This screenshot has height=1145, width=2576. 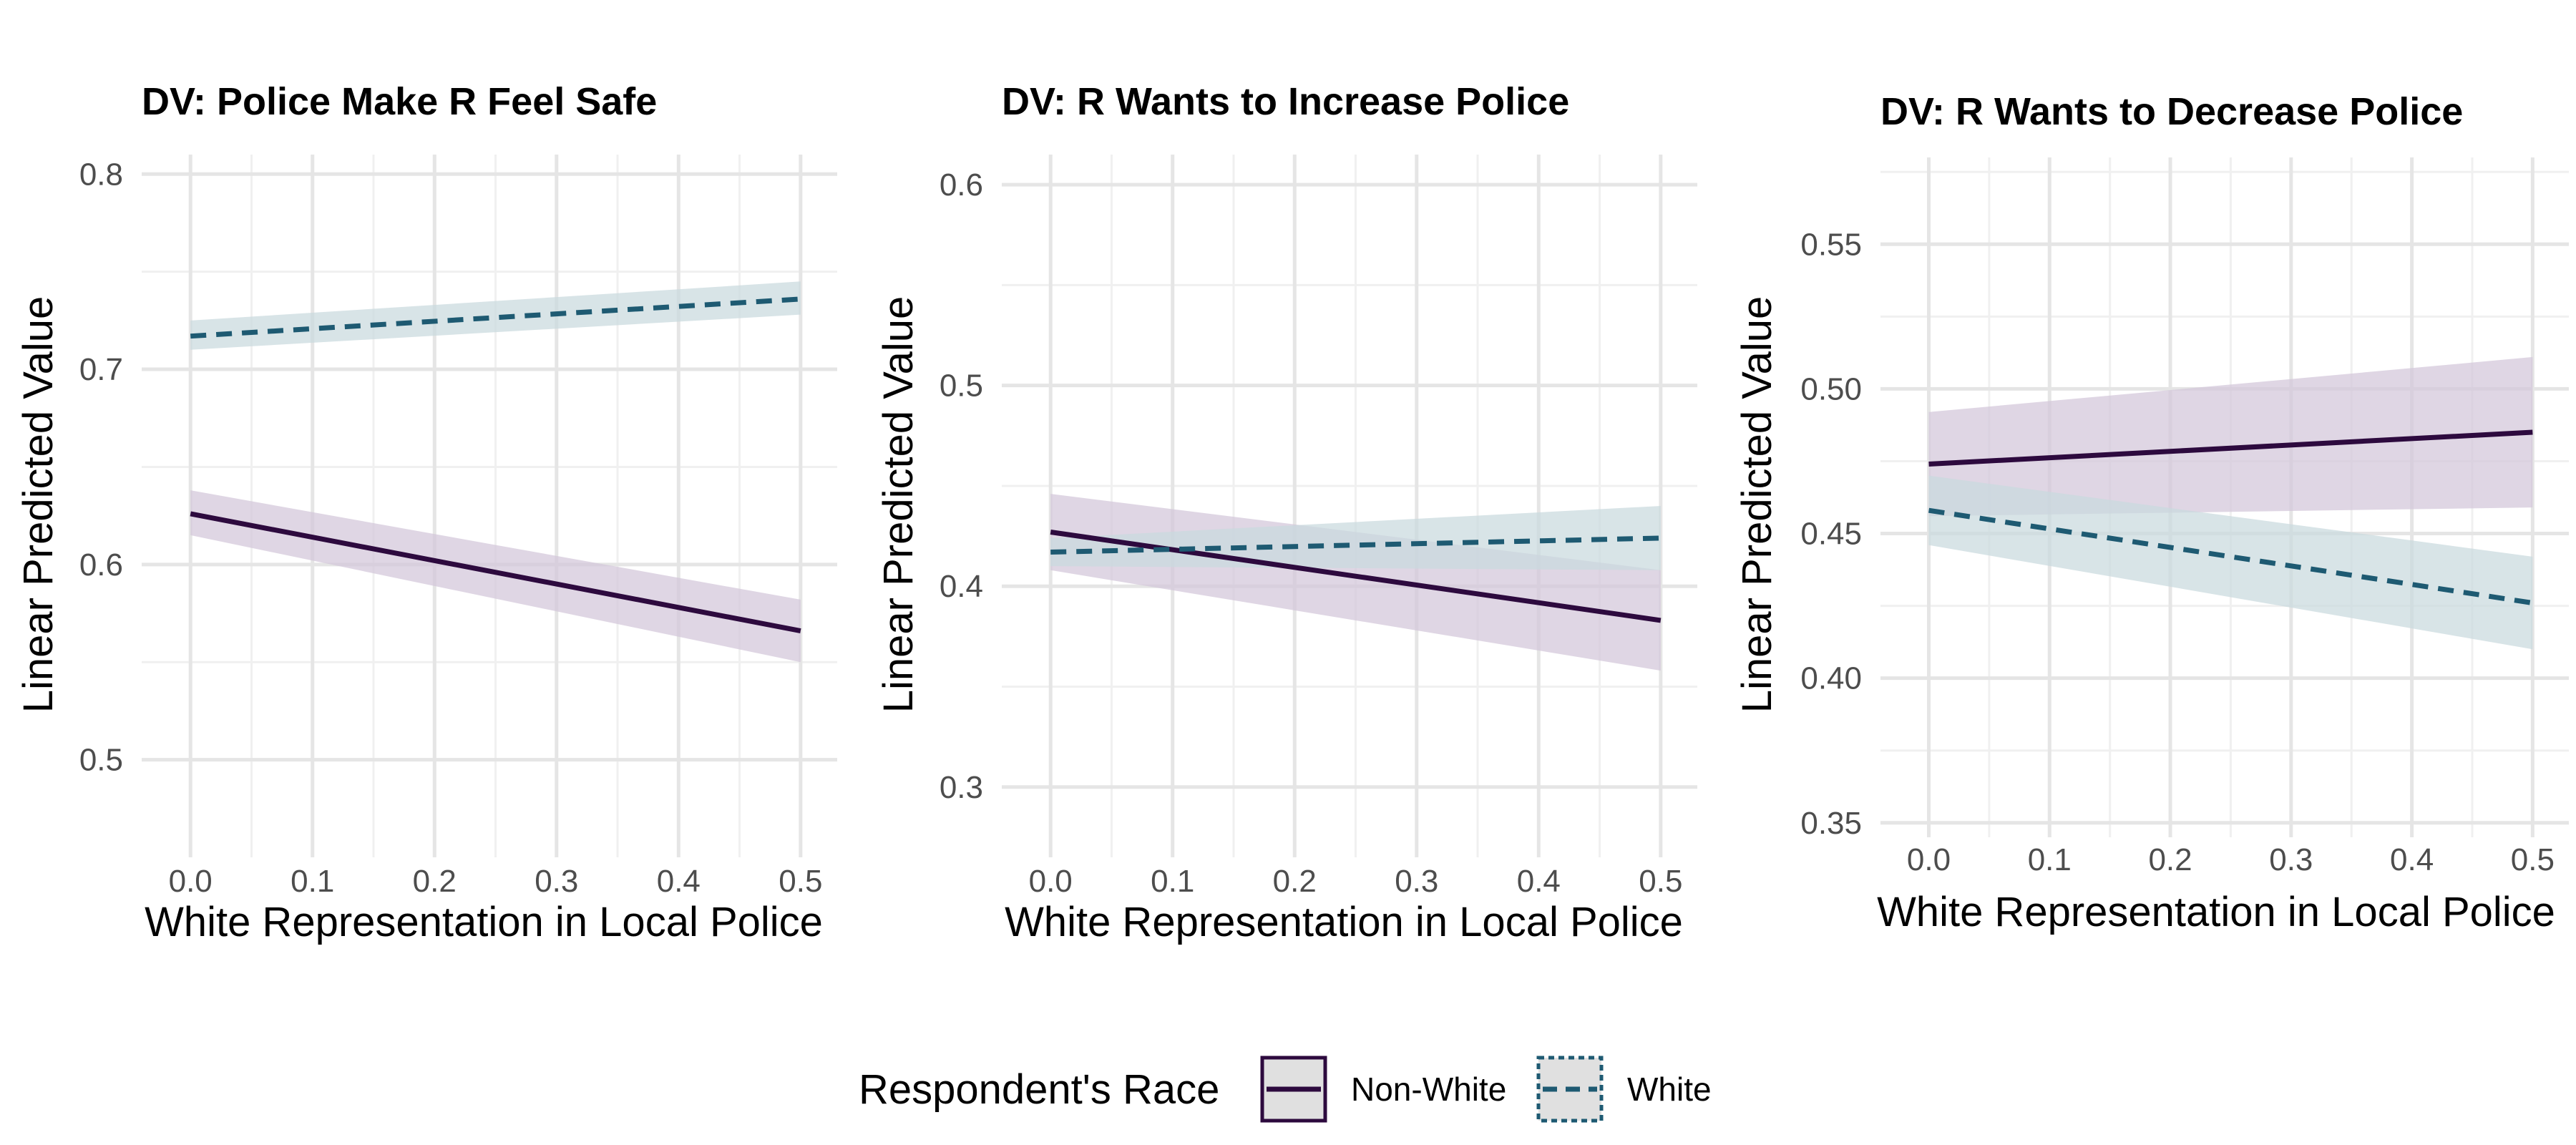 I want to click on y-tick-label: 0.55, so click(x=1831, y=244).